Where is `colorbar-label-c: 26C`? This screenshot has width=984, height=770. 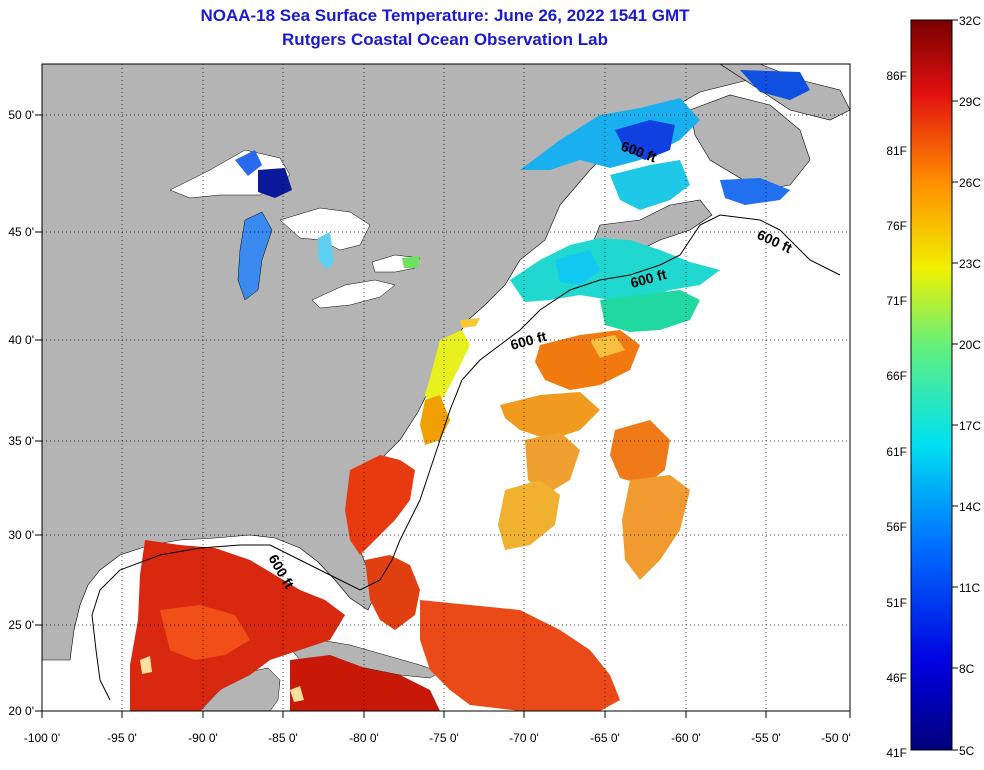 colorbar-label-c: 26C is located at coordinates (970, 183).